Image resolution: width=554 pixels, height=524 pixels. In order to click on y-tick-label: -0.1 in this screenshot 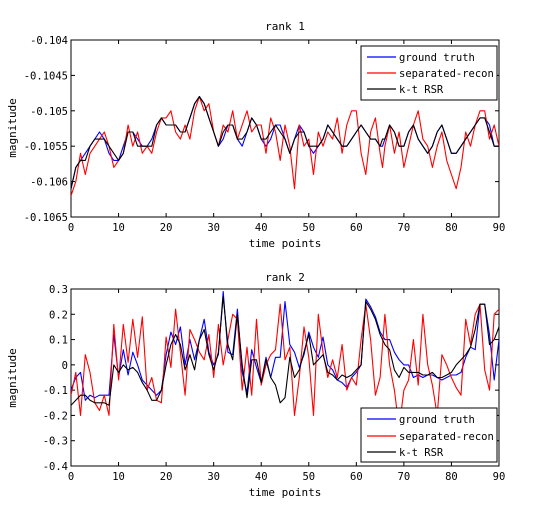, I will do `click(55, 391)`.